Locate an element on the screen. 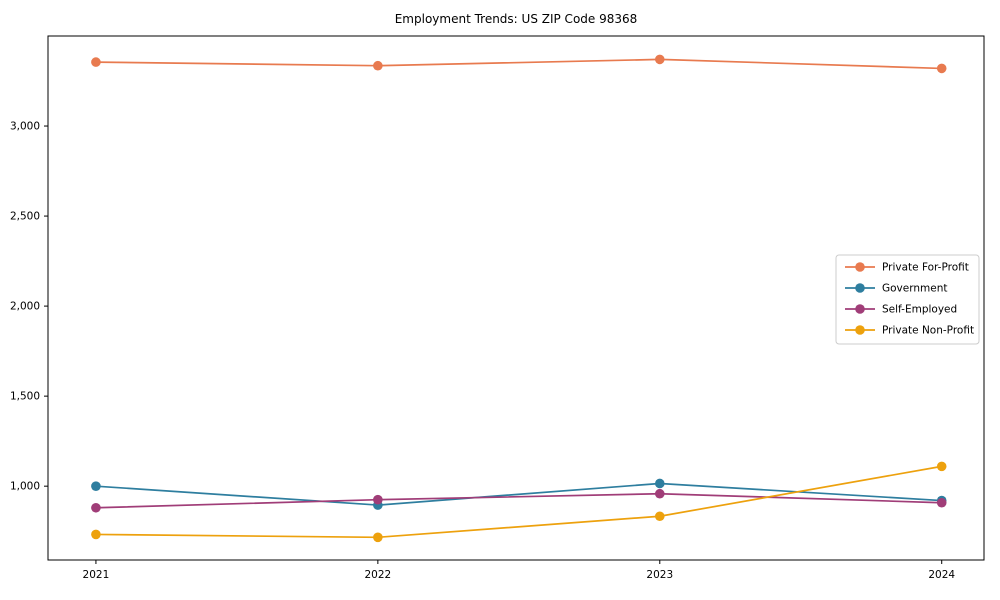 The image size is (1000, 600). legend-label: Private For-Profit is located at coordinates (925, 268).